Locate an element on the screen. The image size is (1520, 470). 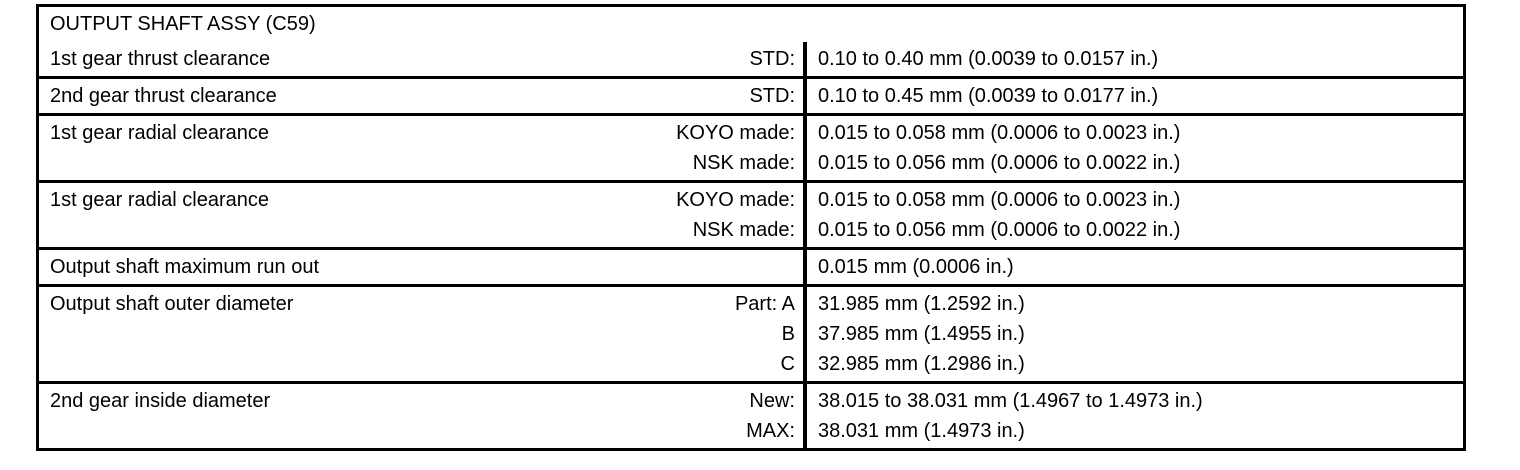
spec-label: 1st gear thrust clearance is located at coordinates (160, 59).